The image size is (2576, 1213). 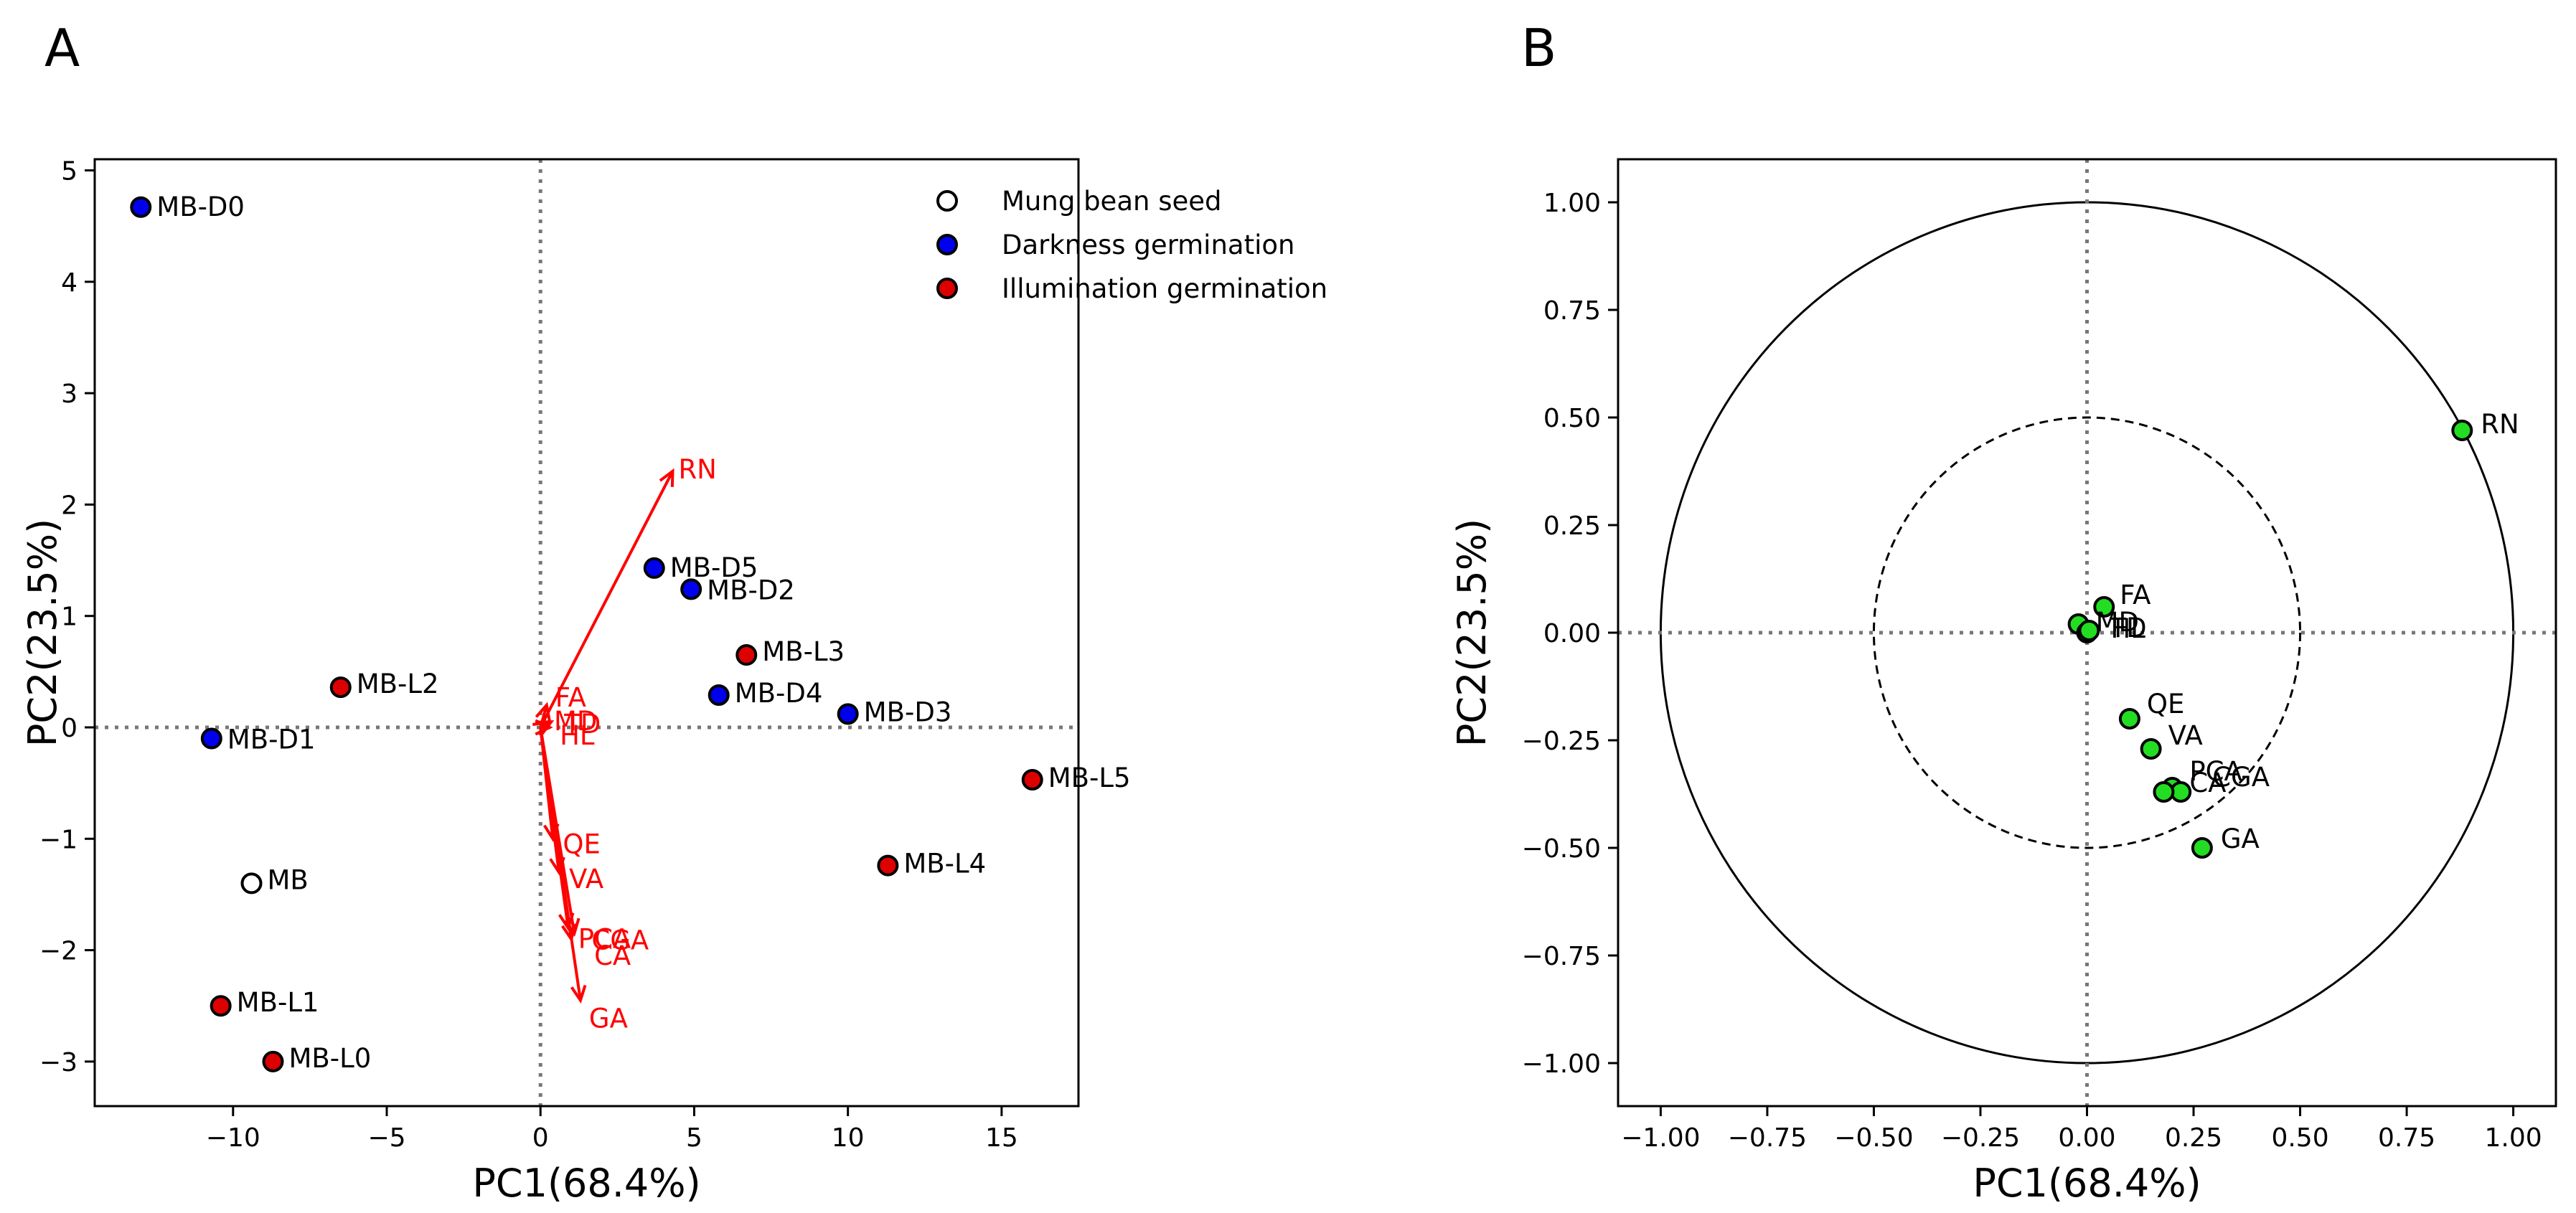 What do you see at coordinates (69, 172) in the screenshot?
I see `y-tick-label-a: 5` at bounding box center [69, 172].